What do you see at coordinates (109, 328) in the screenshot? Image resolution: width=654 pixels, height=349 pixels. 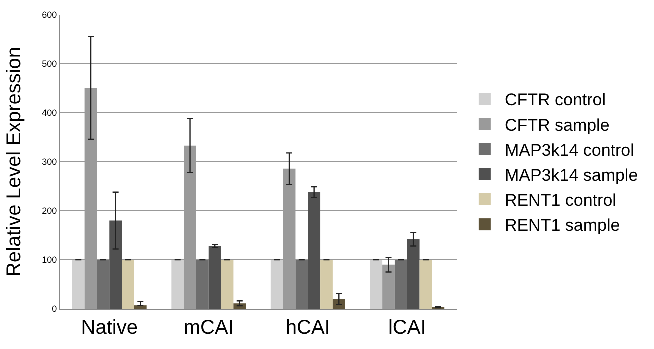 I see `x-tick-label: Native` at bounding box center [109, 328].